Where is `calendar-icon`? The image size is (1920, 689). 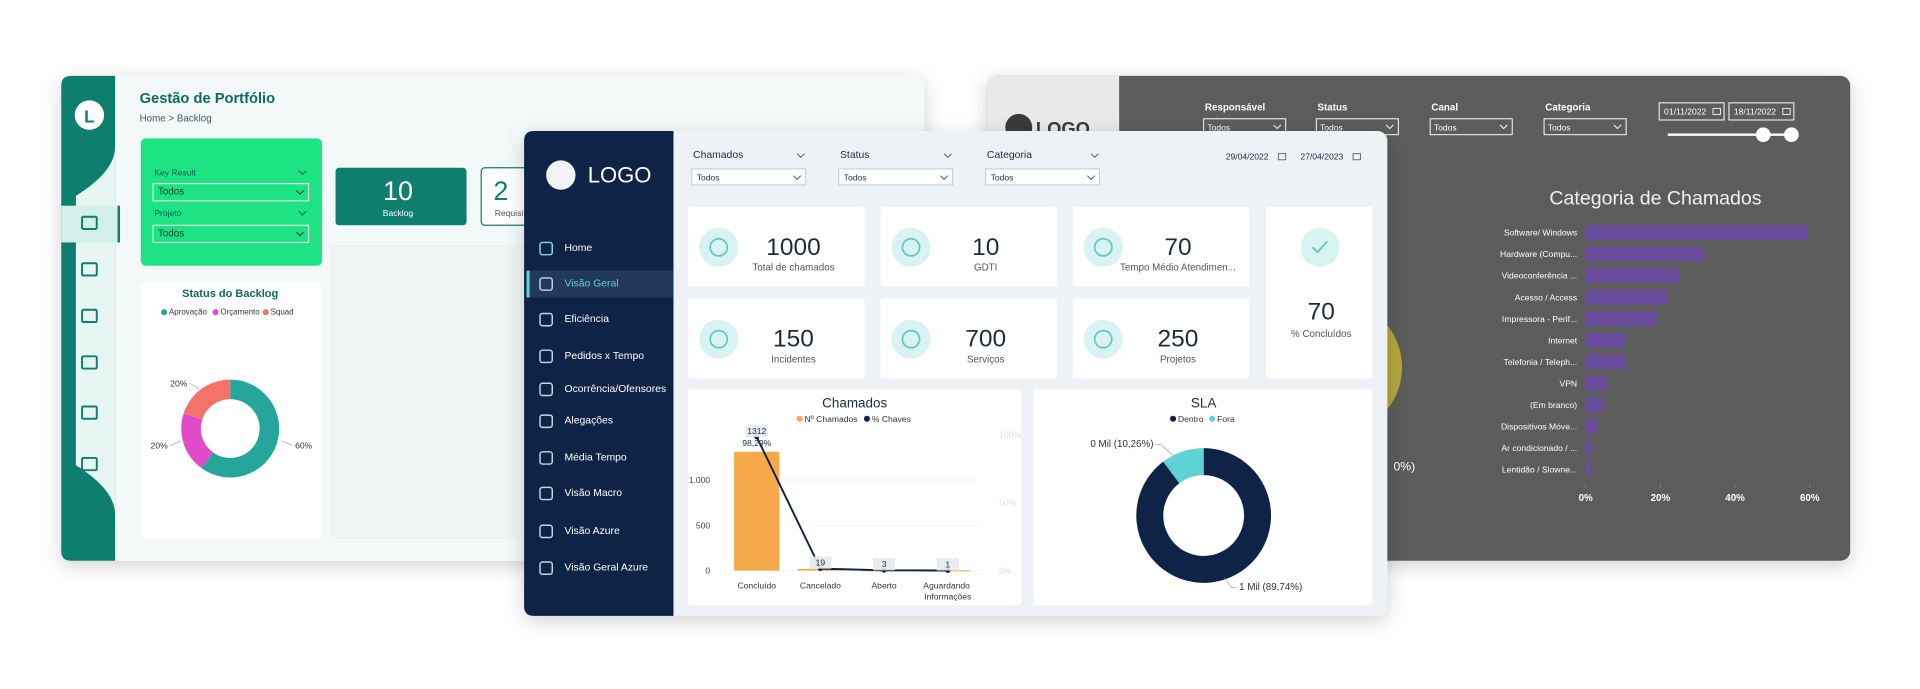
calendar-icon is located at coordinates (1786, 111).